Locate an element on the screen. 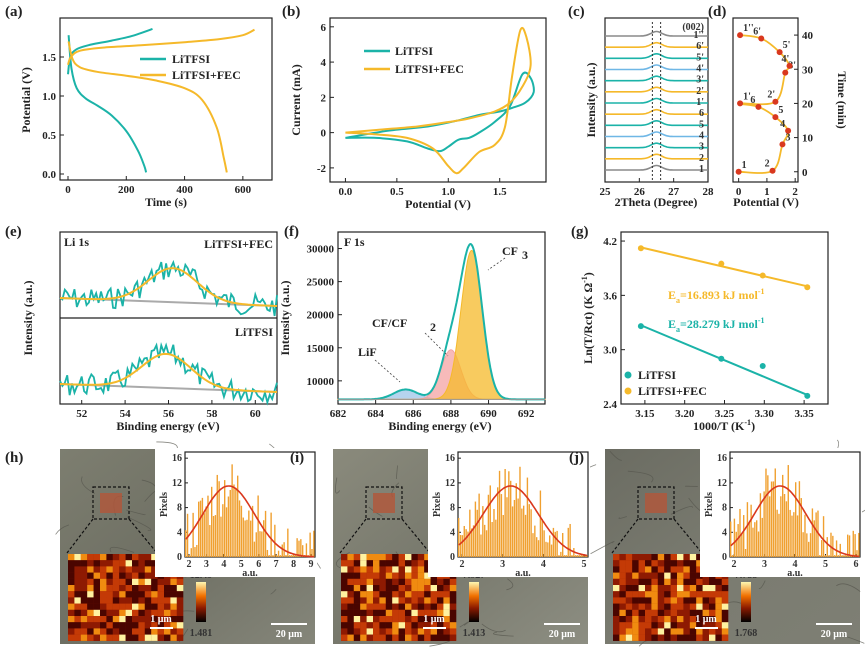  annotation-sub: 2 is located at coordinates (433, 327).